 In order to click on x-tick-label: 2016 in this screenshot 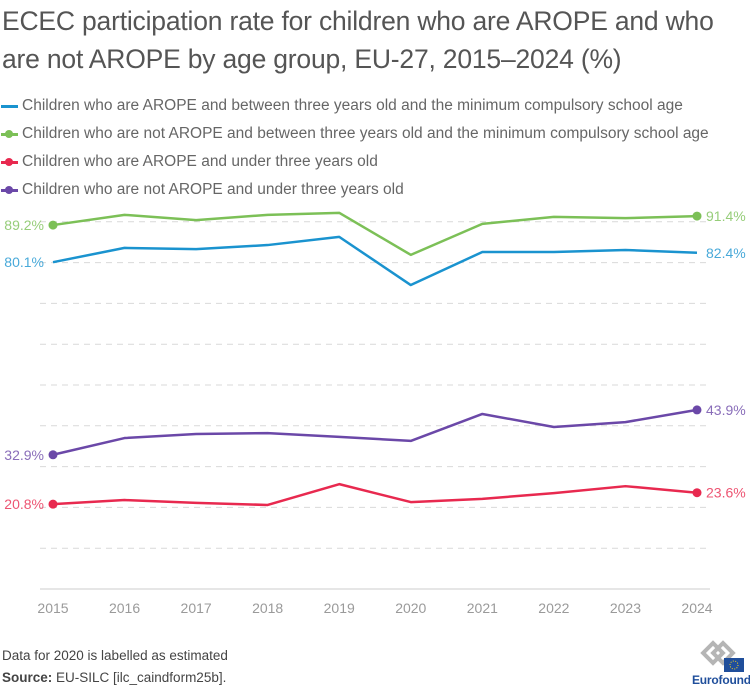, I will do `click(124, 608)`.